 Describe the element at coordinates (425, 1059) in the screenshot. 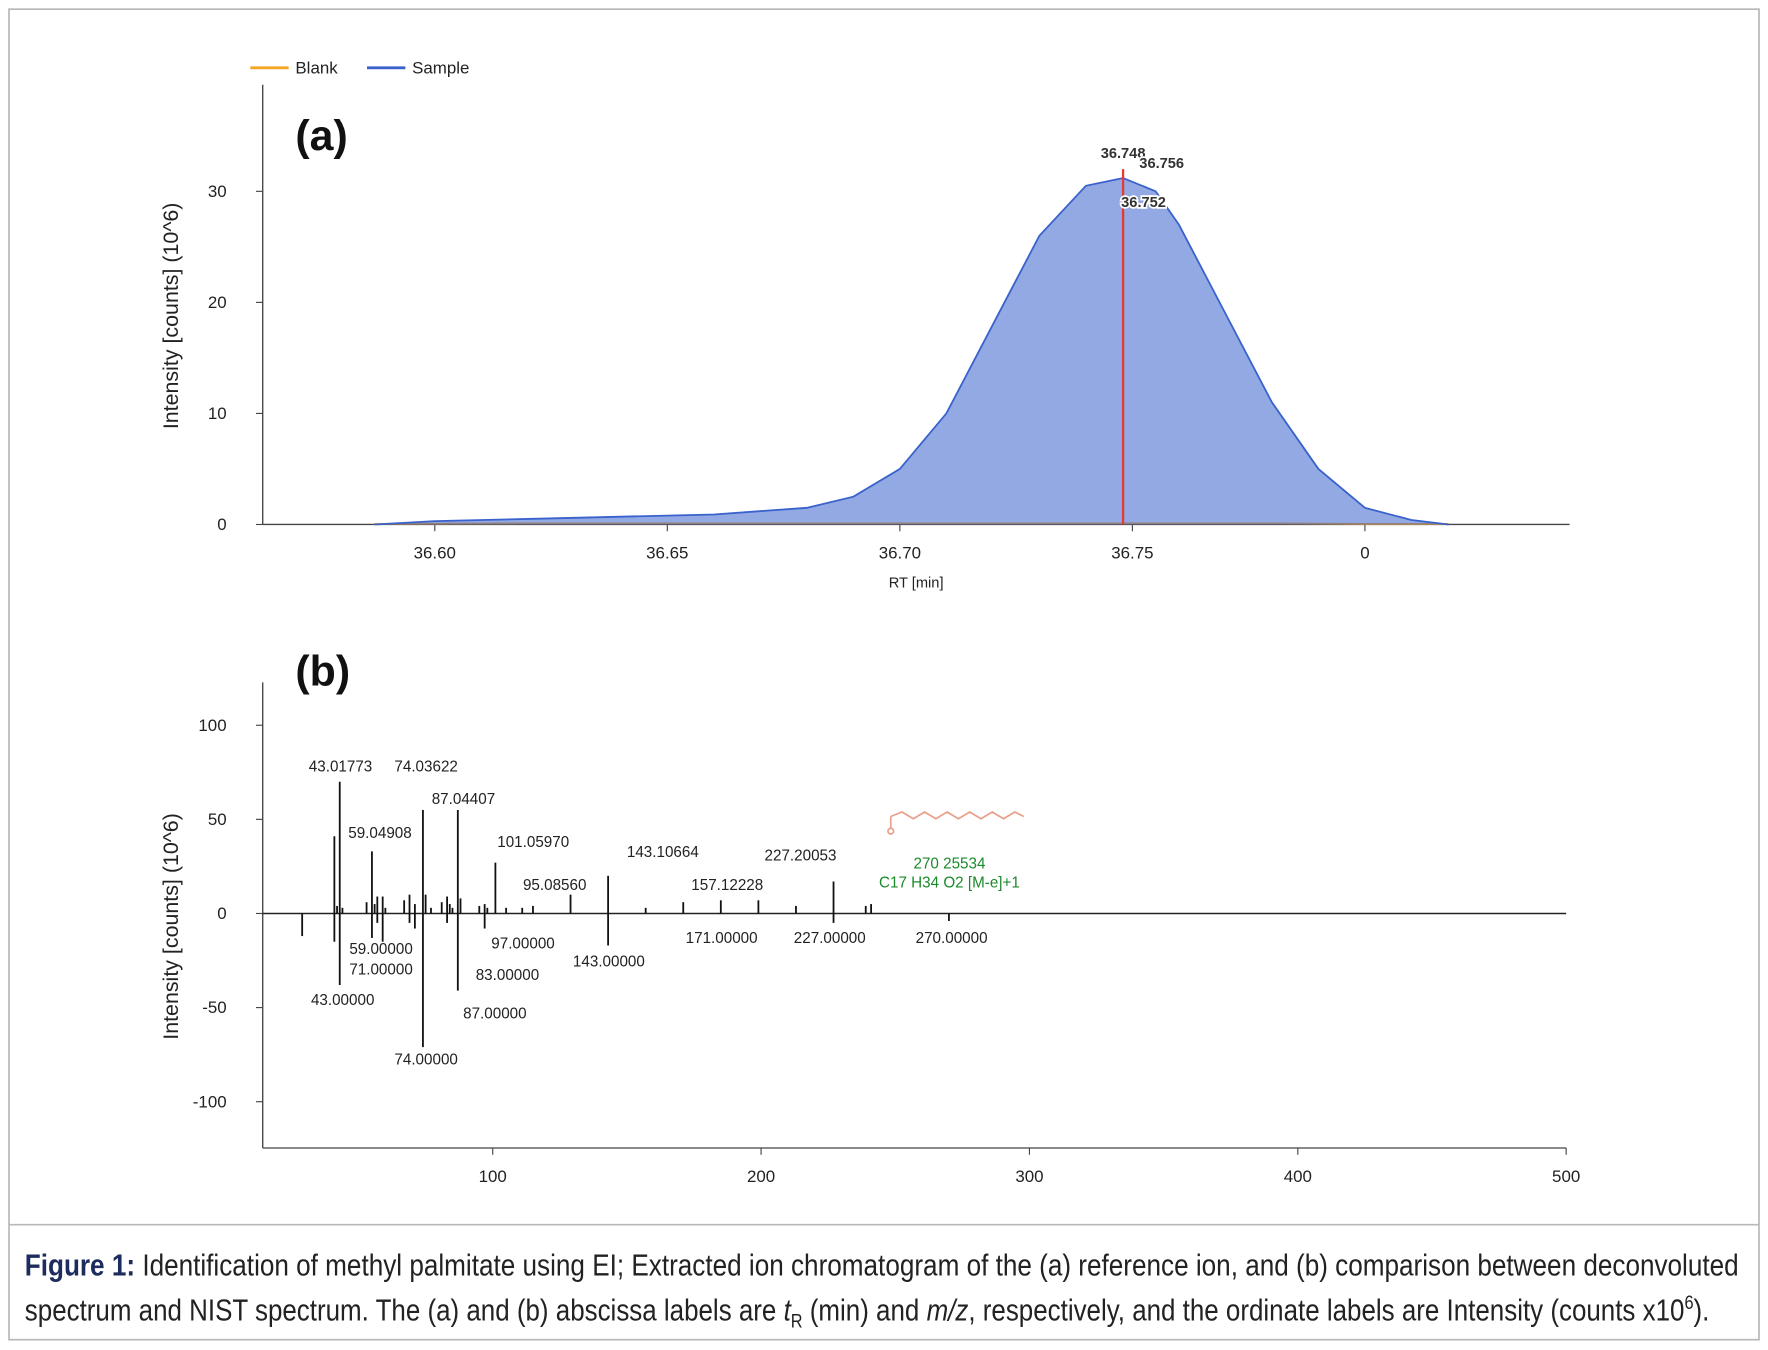

I see `peak-label: 74.00000` at that location.